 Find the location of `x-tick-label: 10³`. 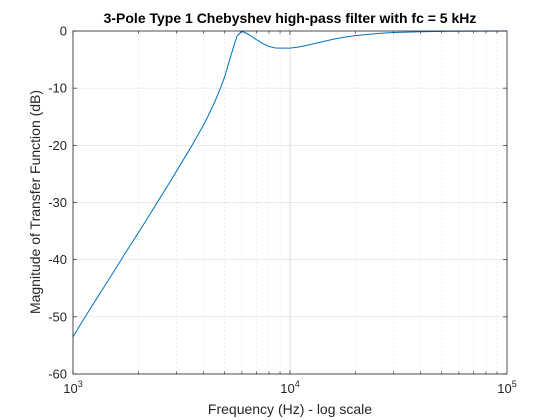

x-tick-label: 10³ is located at coordinates (72, 387).